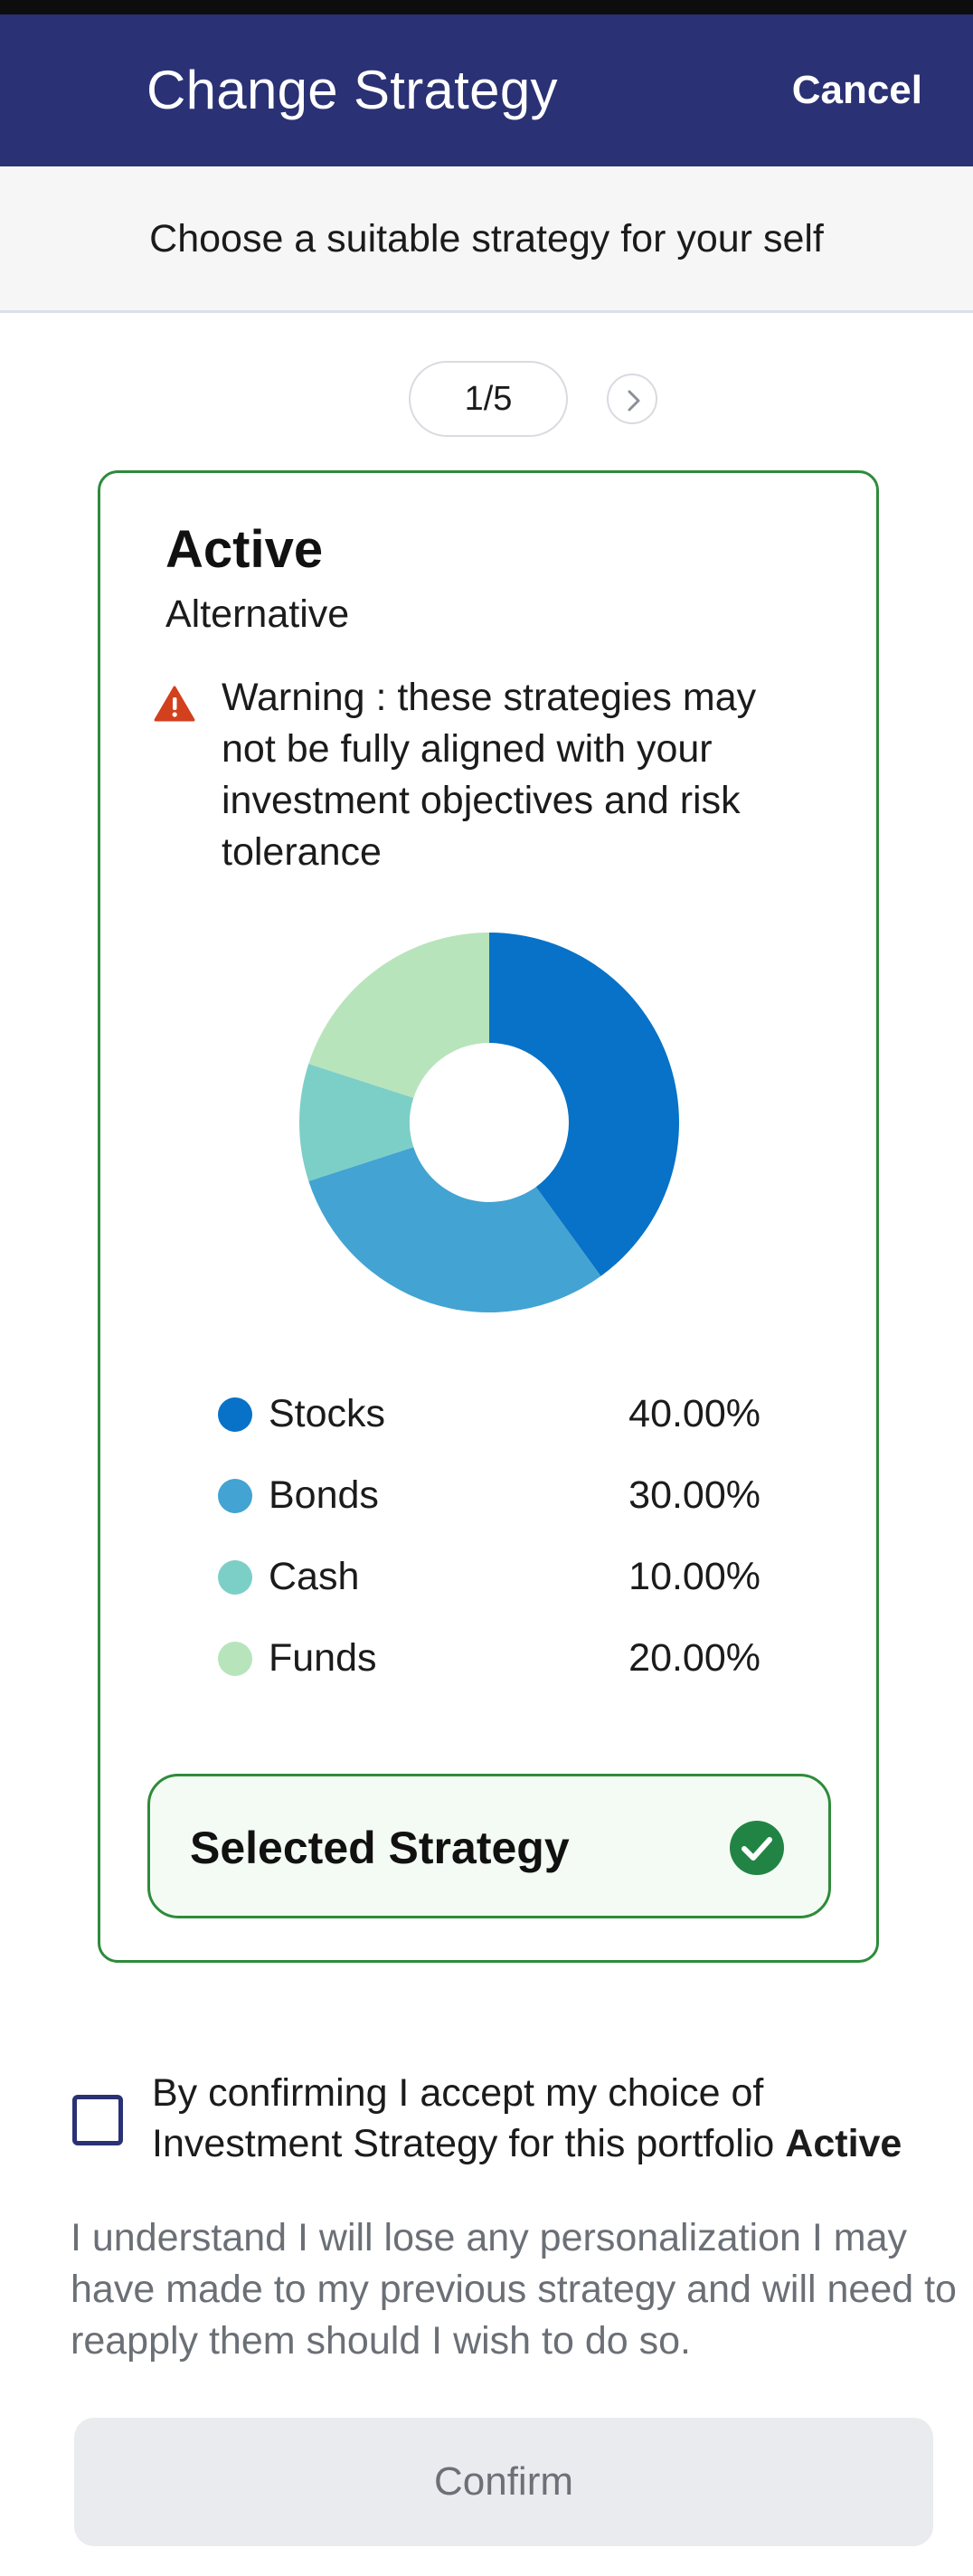 The image size is (973, 2576). I want to click on legend-swatch-stocks, so click(235, 1414).